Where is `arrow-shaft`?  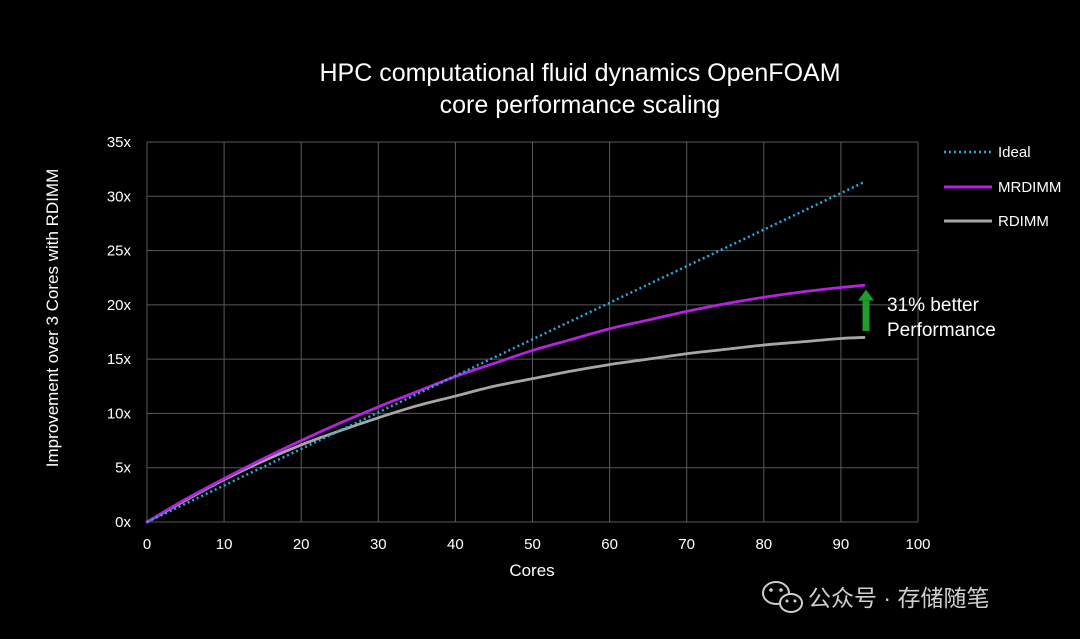 arrow-shaft is located at coordinates (866, 315).